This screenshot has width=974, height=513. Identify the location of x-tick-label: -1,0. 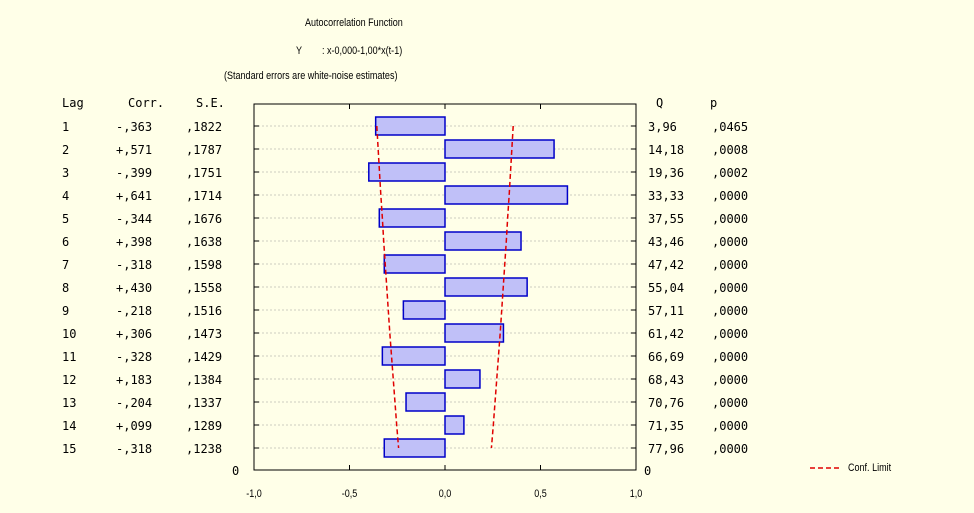
(254, 494).